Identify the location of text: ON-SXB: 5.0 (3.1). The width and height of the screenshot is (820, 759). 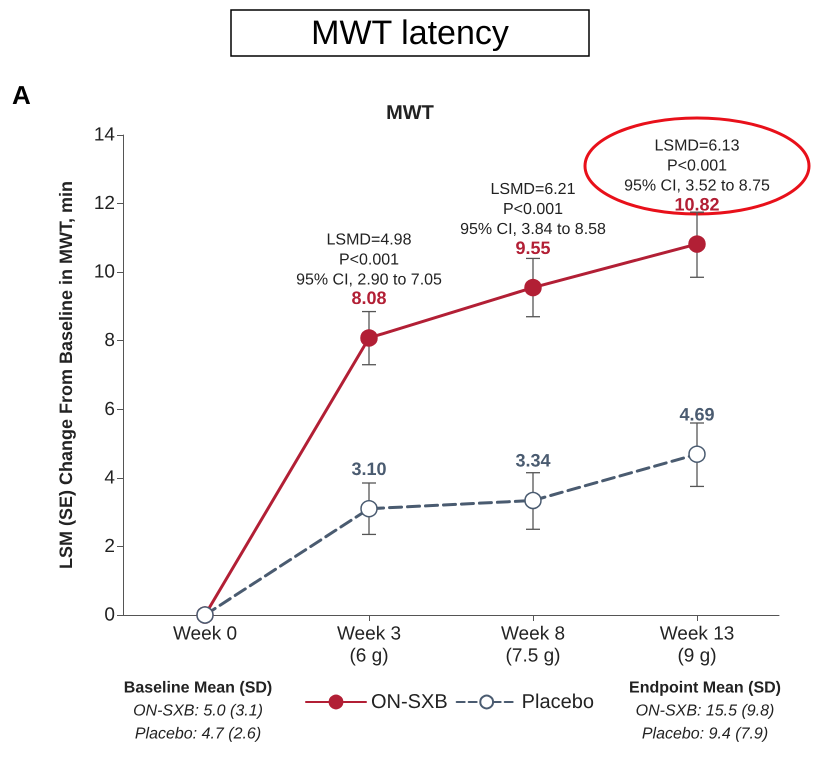
(198, 711).